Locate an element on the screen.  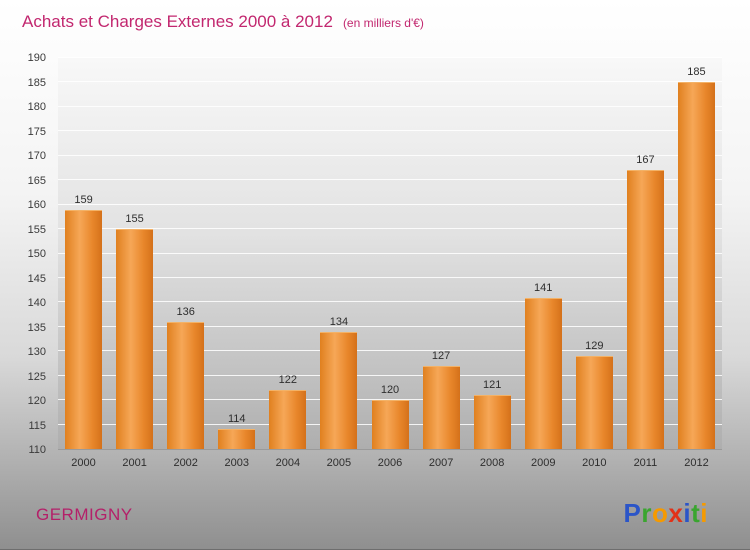
footer: GERMIGNY Proxiti is located at coordinates (375, 513).